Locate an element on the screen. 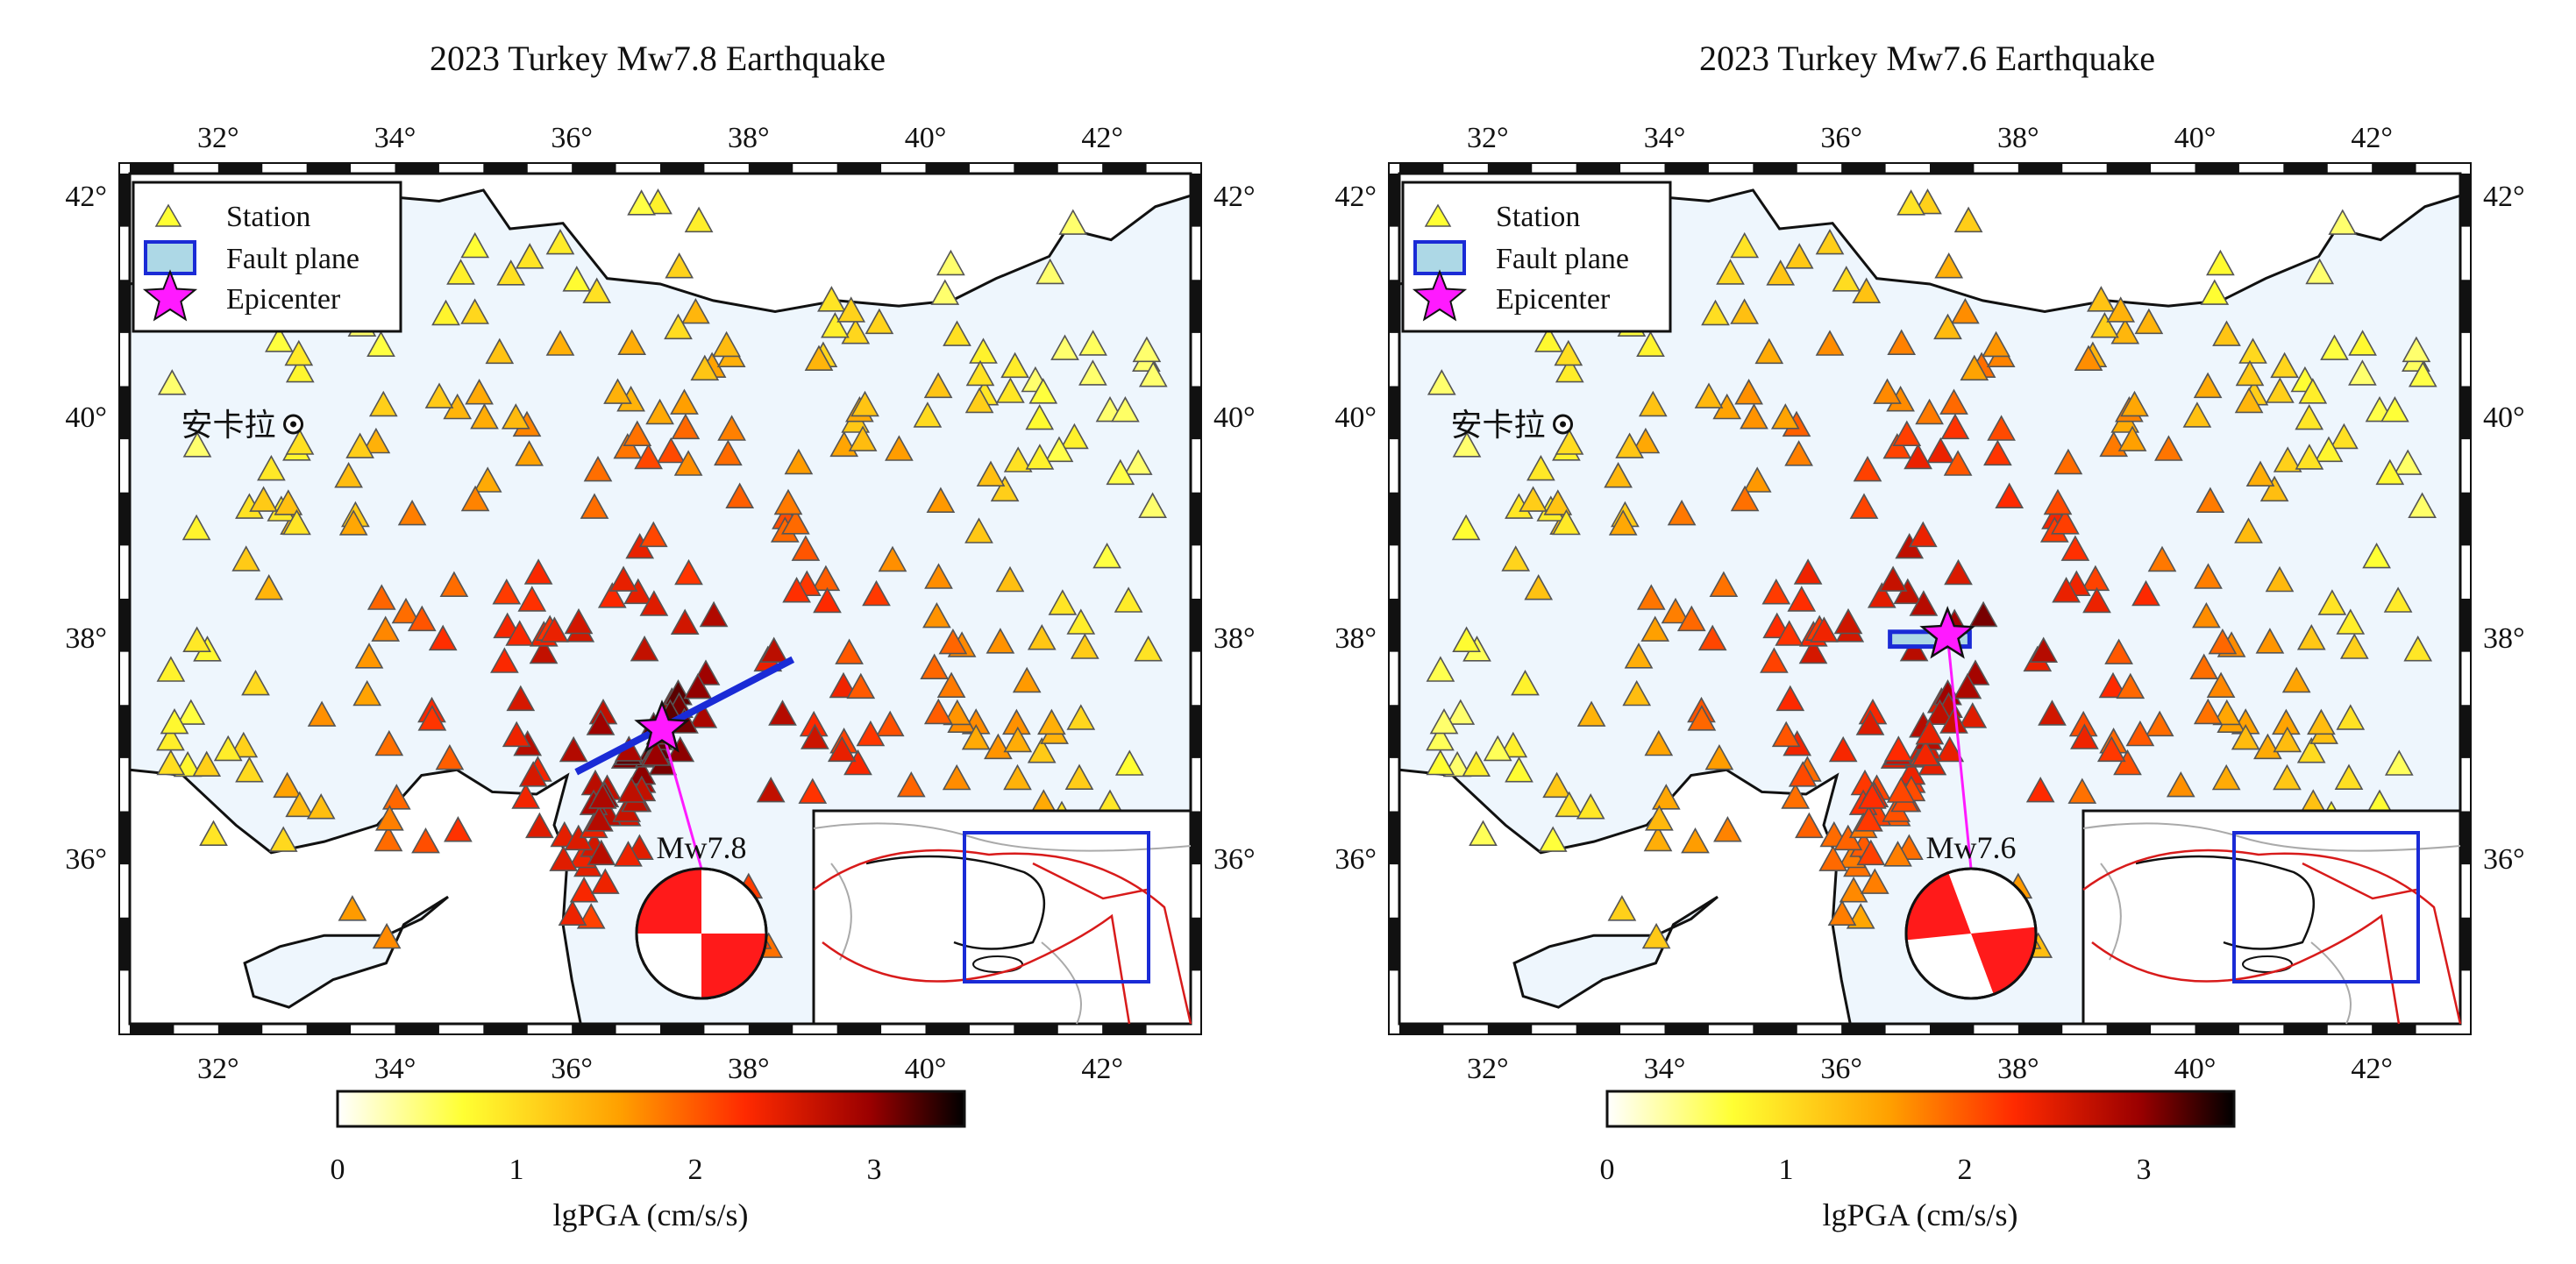 Image resolution: width=2576 pixels, height=1264 pixels. lon-tick-label: 32° is located at coordinates (218, 1069).